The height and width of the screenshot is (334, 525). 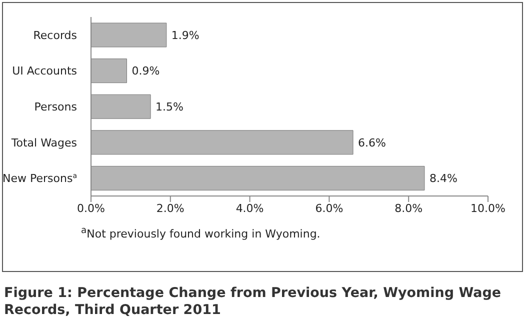 What do you see at coordinates (146, 71) in the screenshot?
I see `data-label: 0.9%` at bounding box center [146, 71].